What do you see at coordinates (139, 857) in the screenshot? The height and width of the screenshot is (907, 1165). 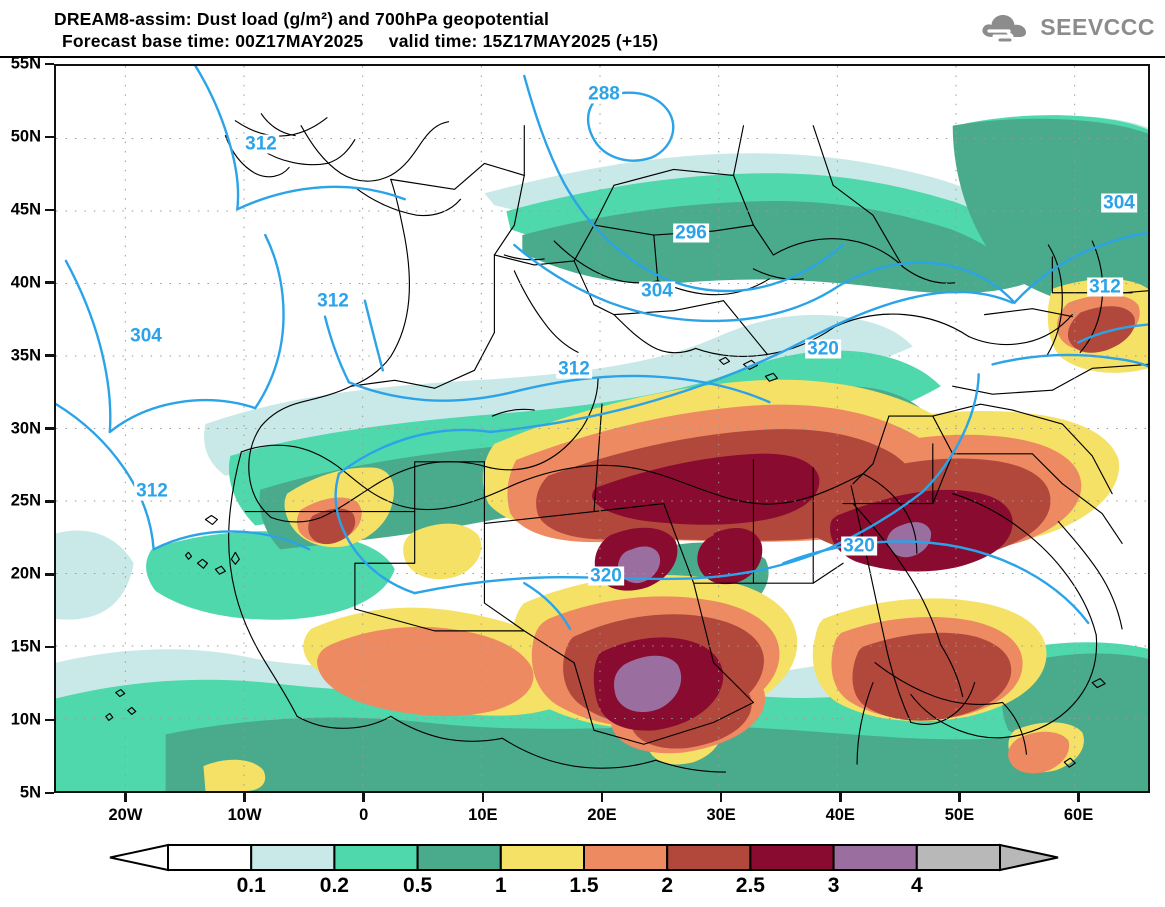 I see `colorbar-min-arrow` at bounding box center [139, 857].